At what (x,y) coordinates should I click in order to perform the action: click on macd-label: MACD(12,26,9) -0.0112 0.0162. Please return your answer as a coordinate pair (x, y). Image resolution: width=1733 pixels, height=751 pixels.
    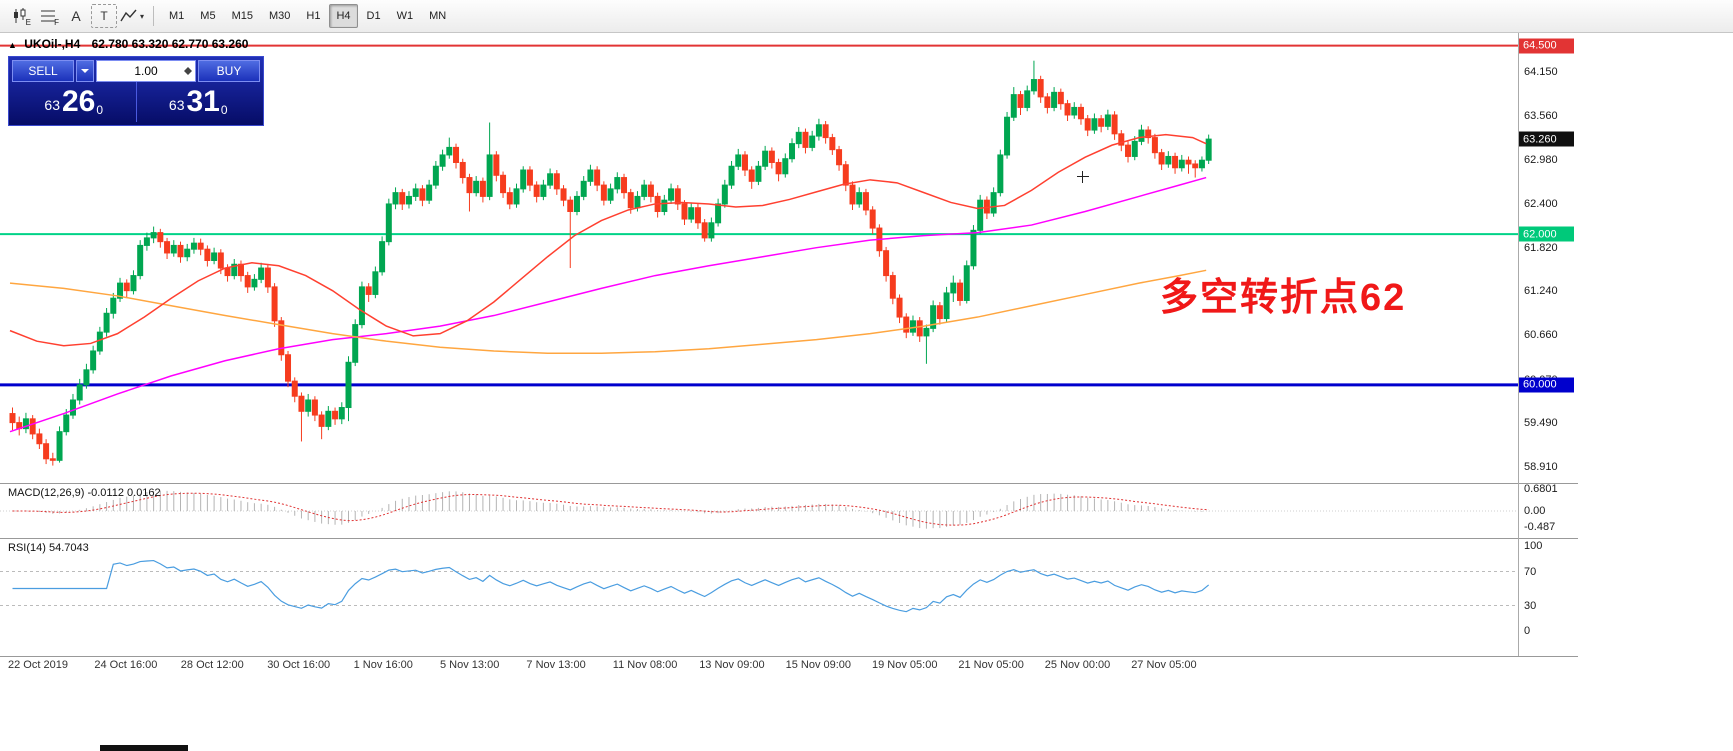
    Looking at the image, I should click on (84, 493).